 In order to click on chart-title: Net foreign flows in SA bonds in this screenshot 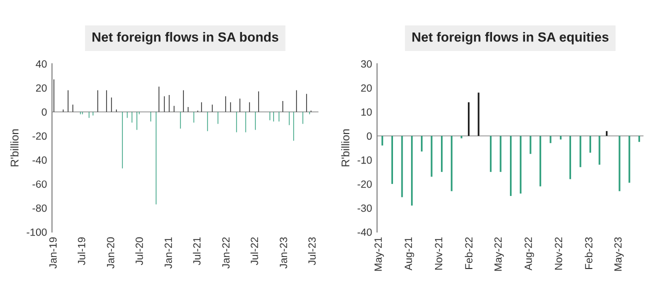, I will do `click(185, 38)`.